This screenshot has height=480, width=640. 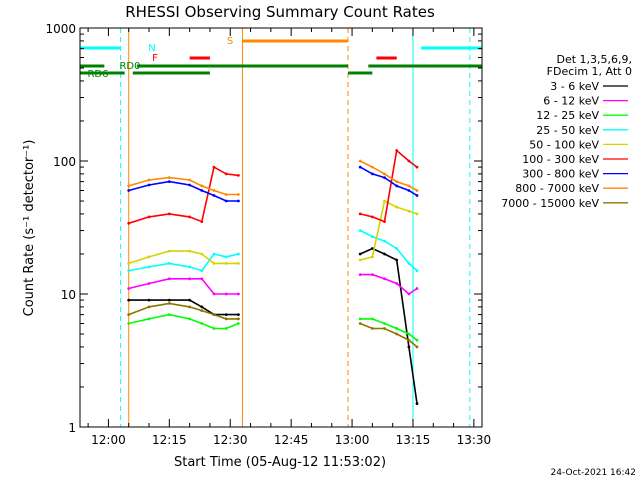 I want to click on annotation-bars: N S F RD0 RD6, so click(x=281, y=58).